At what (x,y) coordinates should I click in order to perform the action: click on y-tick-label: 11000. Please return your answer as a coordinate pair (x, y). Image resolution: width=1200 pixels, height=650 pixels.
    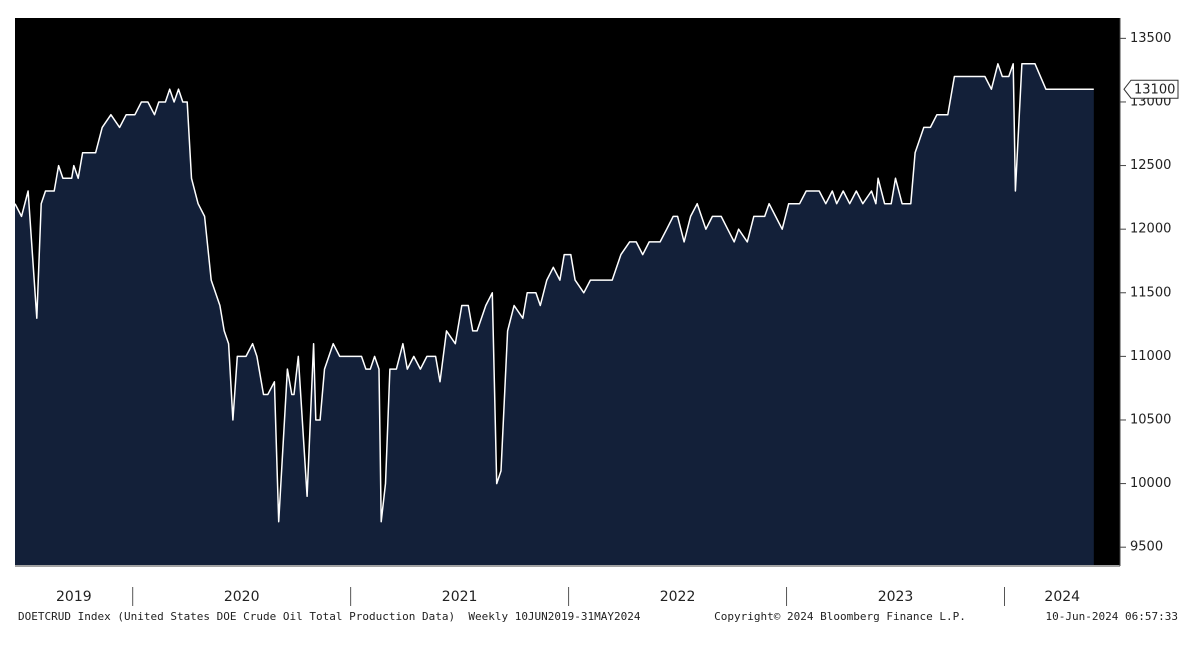
    Looking at the image, I should click on (1150, 356).